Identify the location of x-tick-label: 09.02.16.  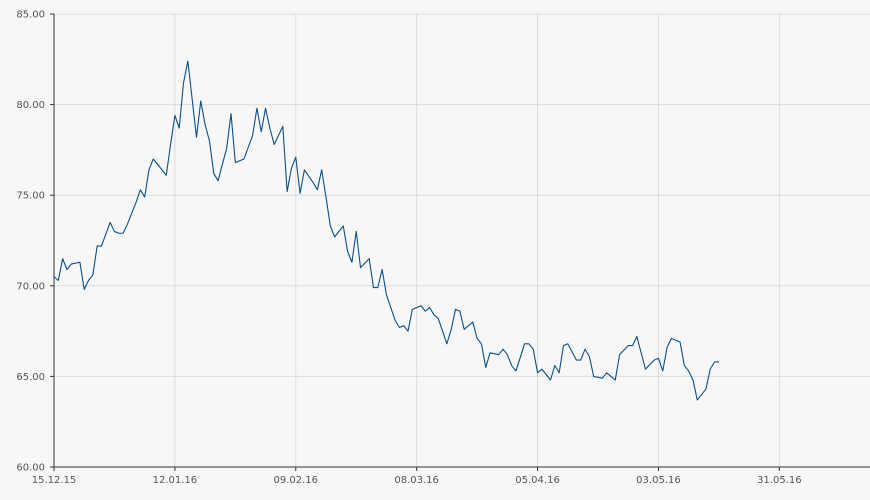
(296, 480).